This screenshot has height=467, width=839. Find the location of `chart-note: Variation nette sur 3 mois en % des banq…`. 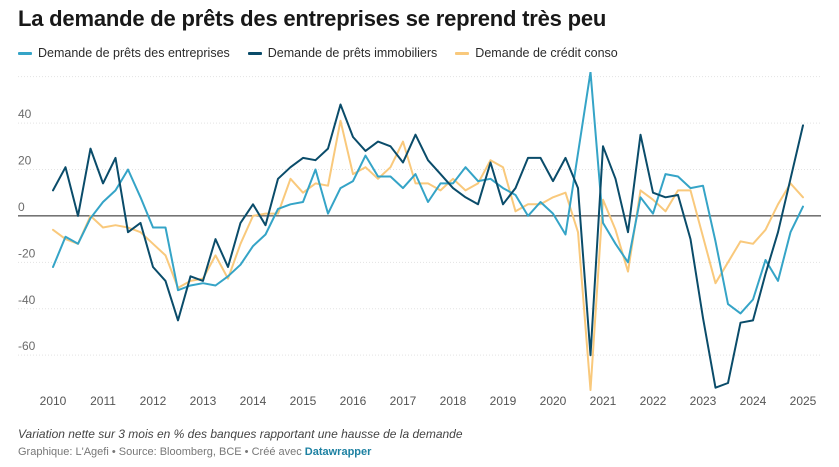

chart-note: Variation nette sur 3 mois en % des banq… is located at coordinates (240, 434).